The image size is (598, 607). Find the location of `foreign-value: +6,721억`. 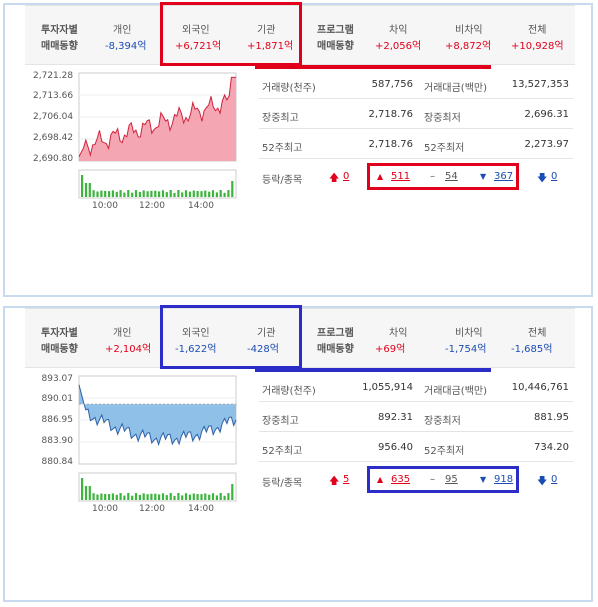

foreign-value: +6,721억 is located at coordinates (198, 46).